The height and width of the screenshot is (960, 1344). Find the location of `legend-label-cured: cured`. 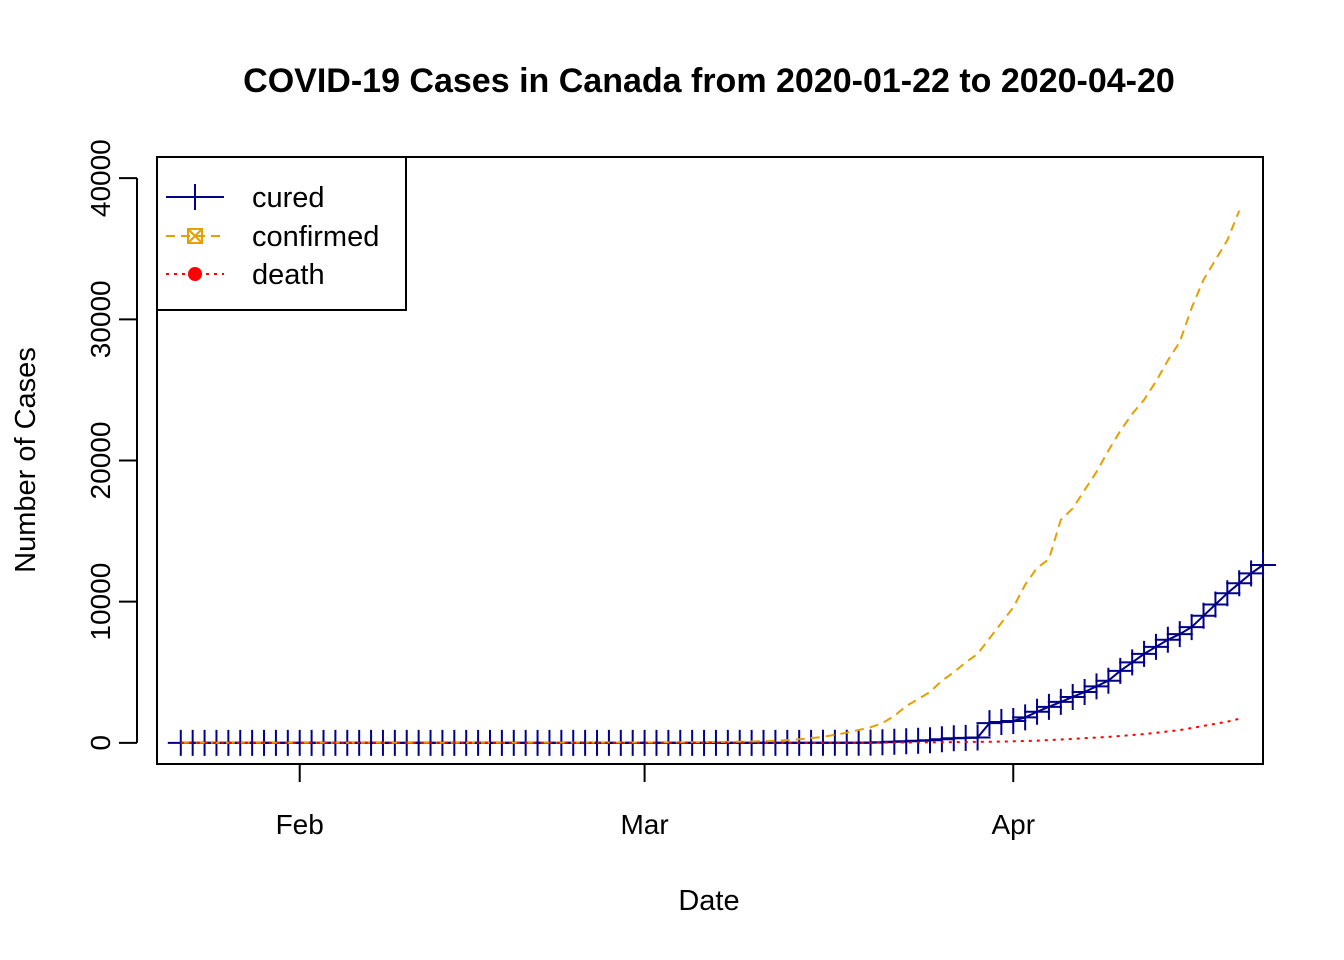

legend-label-cured: cured is located at coordinates (288, 198).